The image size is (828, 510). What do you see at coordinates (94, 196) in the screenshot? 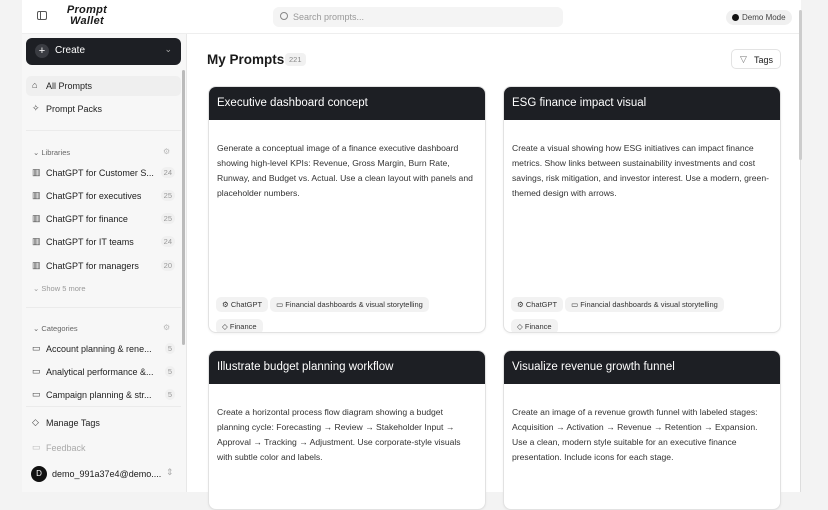
I see `label: ChatGPT for executives` at bounding box center [94, 196].